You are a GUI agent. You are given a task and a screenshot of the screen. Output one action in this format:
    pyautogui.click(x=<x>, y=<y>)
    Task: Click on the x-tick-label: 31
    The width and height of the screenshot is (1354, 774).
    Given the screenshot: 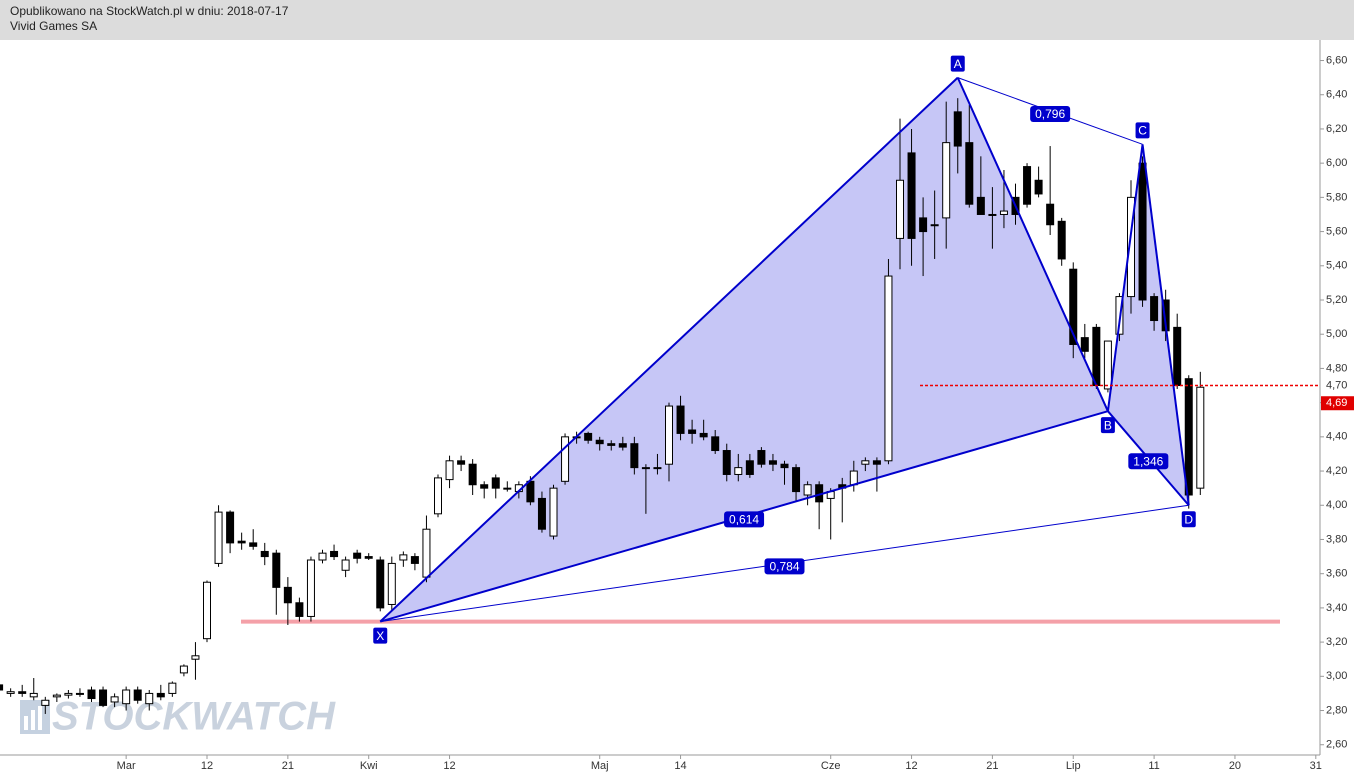 What is the action you would take?
    pyautogui.click(x=1316, y=766)
    